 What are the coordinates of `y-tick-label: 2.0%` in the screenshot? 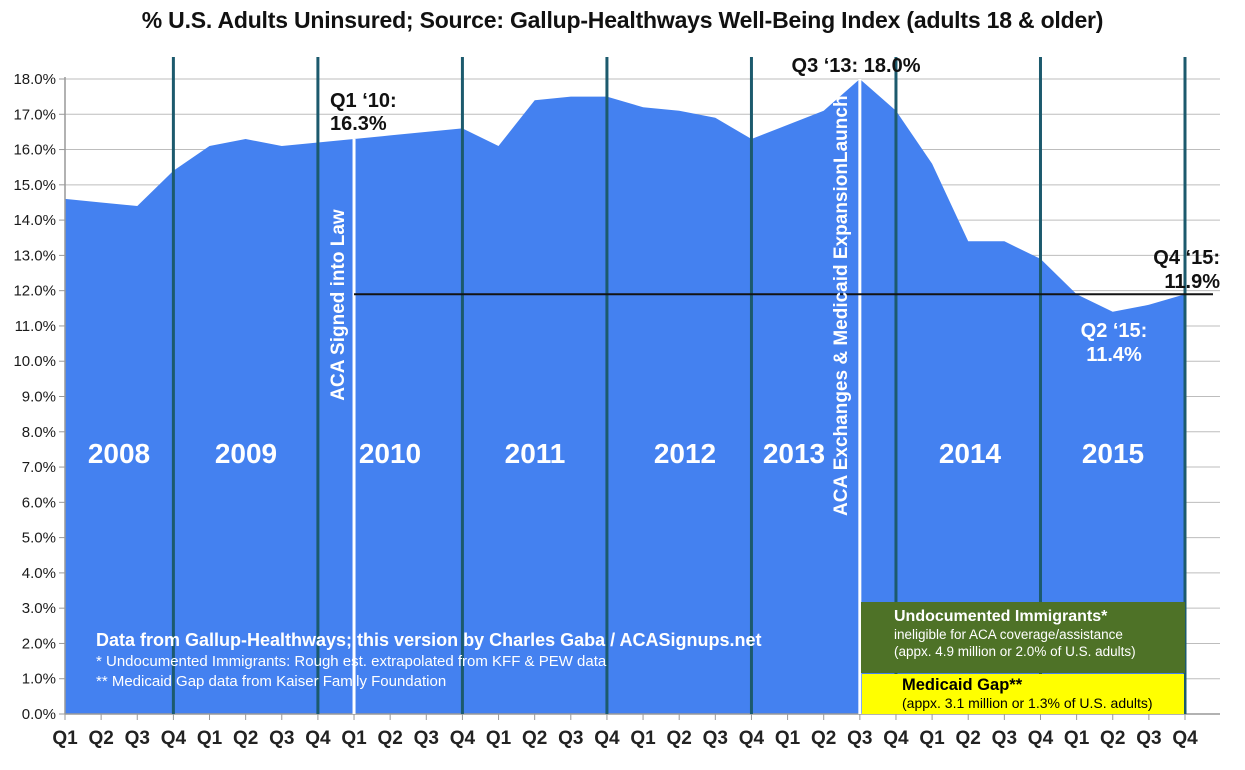 It's located at (39, 643).